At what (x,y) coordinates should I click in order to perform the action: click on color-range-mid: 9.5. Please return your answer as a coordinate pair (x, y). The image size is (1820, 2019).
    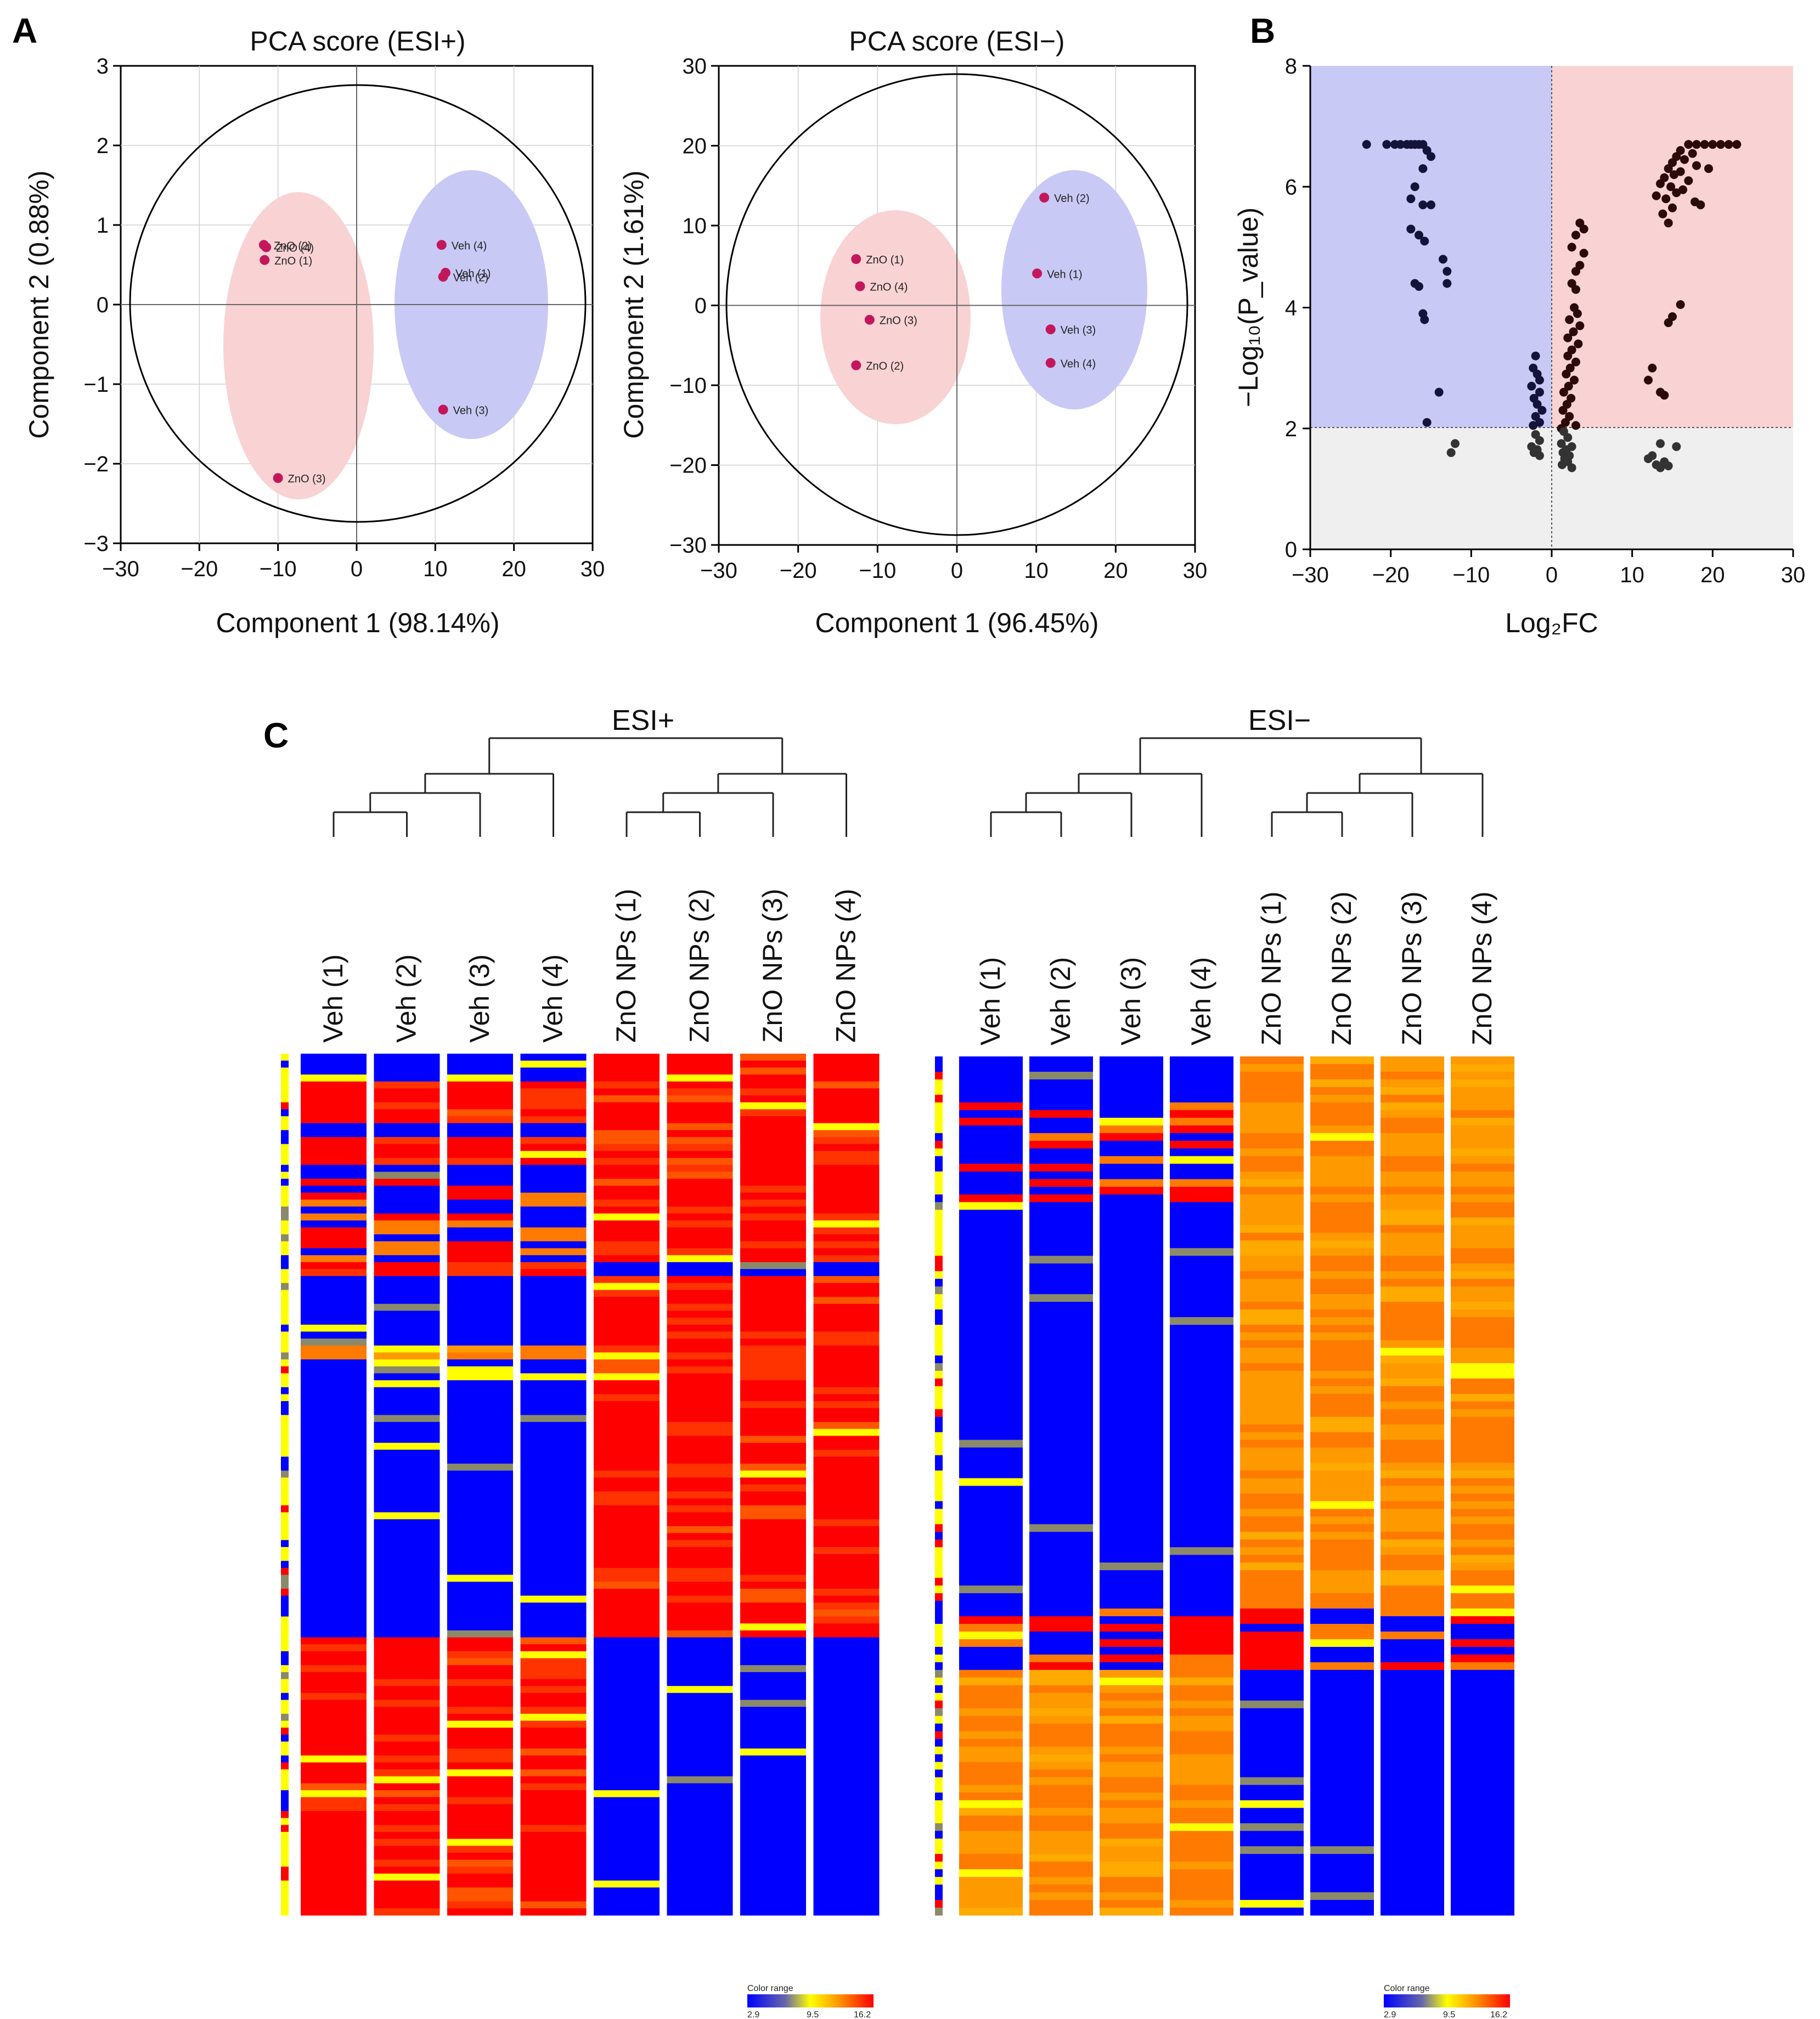
    Looking at the image, I should click on (1449, 2014).